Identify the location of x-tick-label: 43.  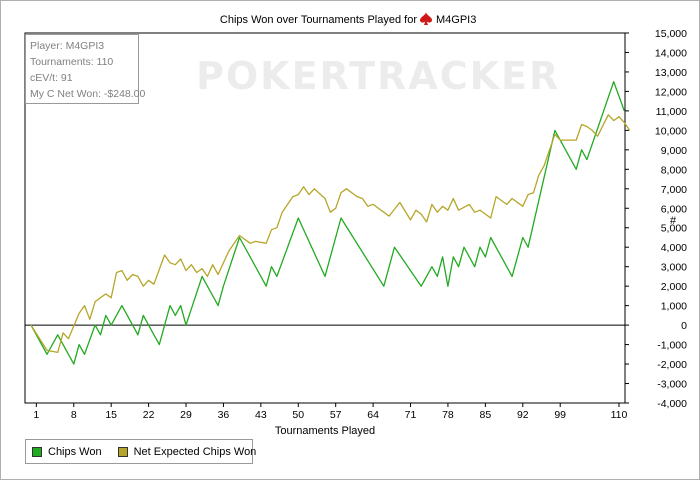
(261, 415).